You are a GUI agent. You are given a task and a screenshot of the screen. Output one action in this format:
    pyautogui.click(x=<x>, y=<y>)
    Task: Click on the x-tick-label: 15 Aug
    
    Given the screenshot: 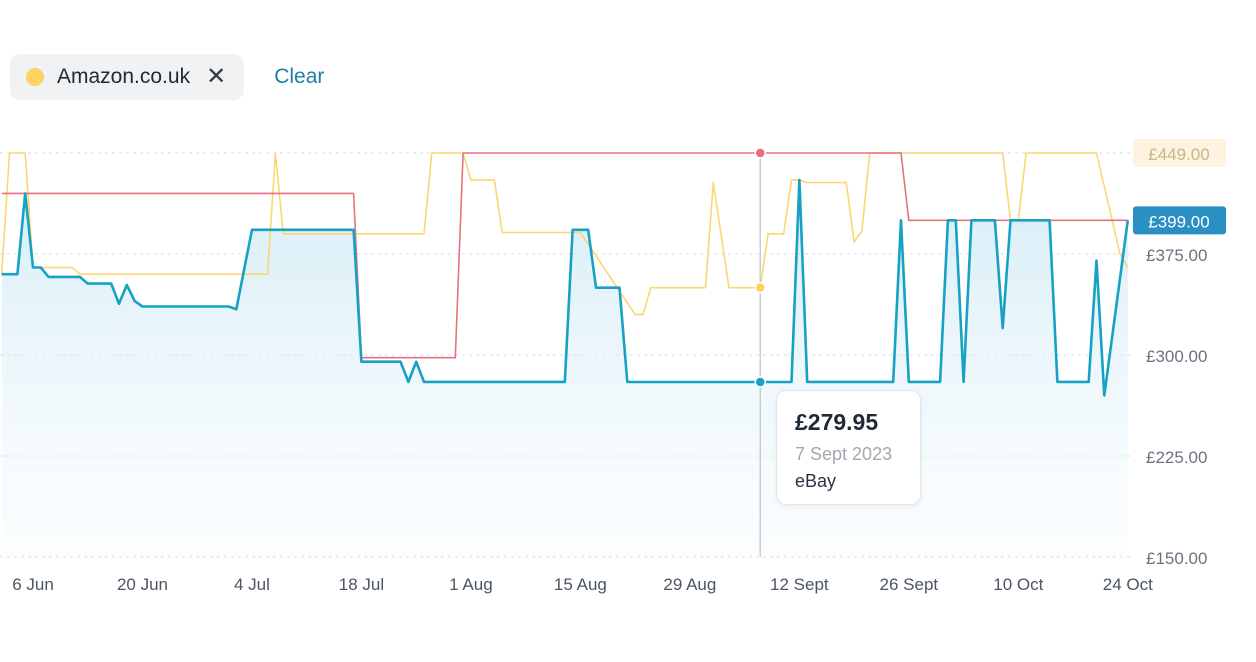 What is the action you would take?
    pyautogui.click(x=580, y=584)
    